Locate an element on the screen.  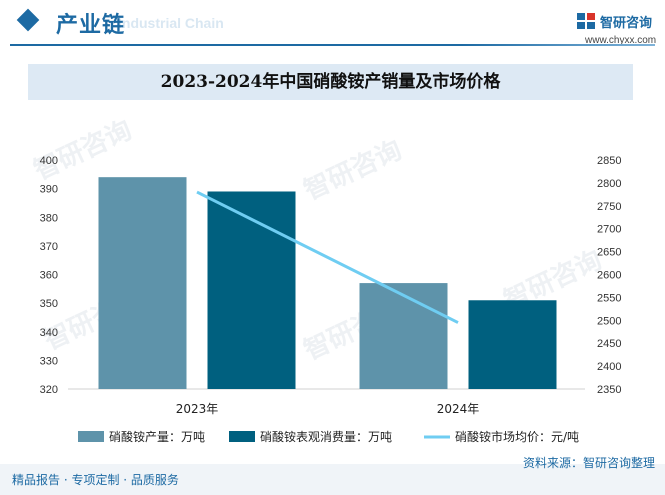
y-right-tick-label: 2850 is located at coordinates (609, 161).